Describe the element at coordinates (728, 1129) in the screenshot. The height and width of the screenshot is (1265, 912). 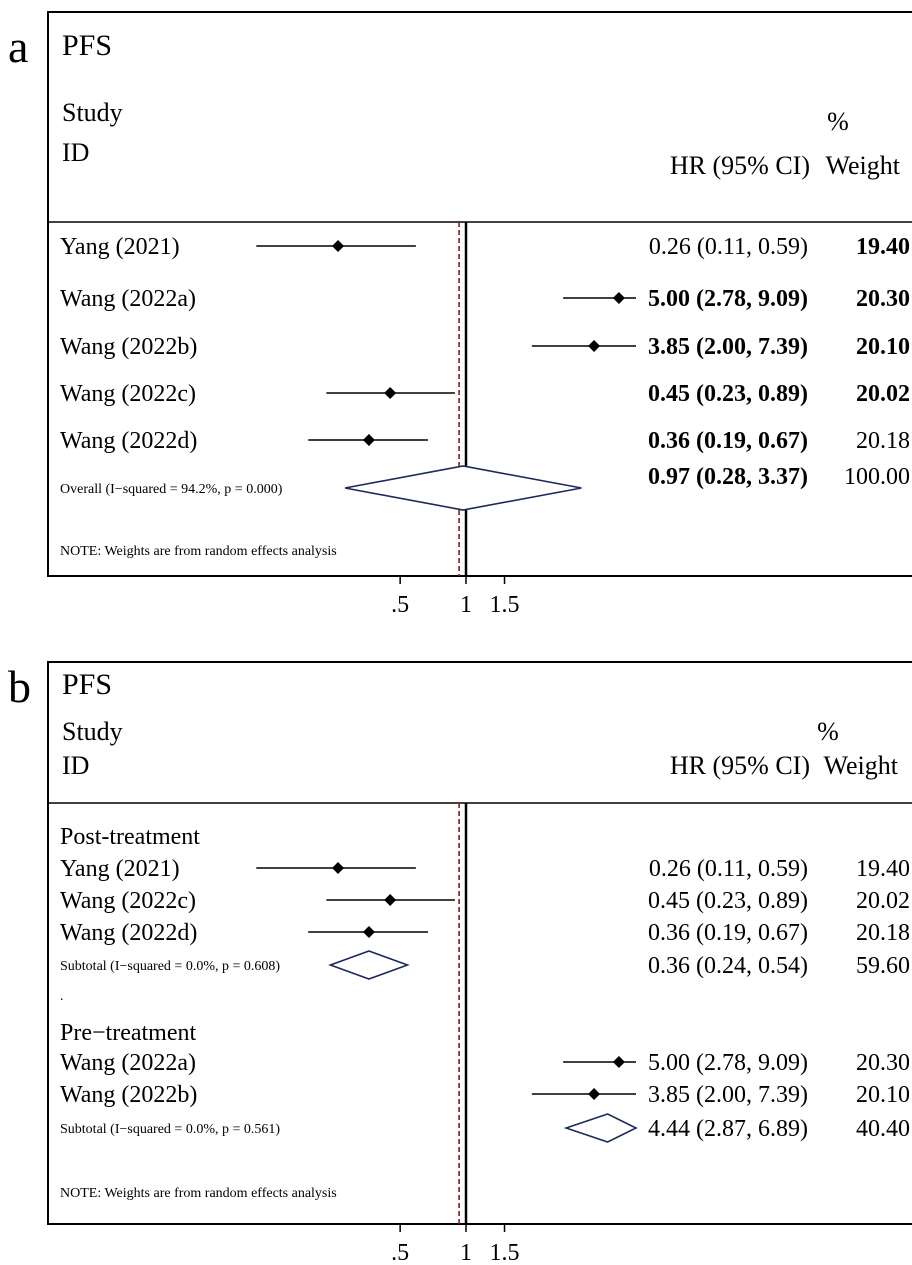
I see `hr-ci-value: 4.44 (2.87, 6.89)` at that location.